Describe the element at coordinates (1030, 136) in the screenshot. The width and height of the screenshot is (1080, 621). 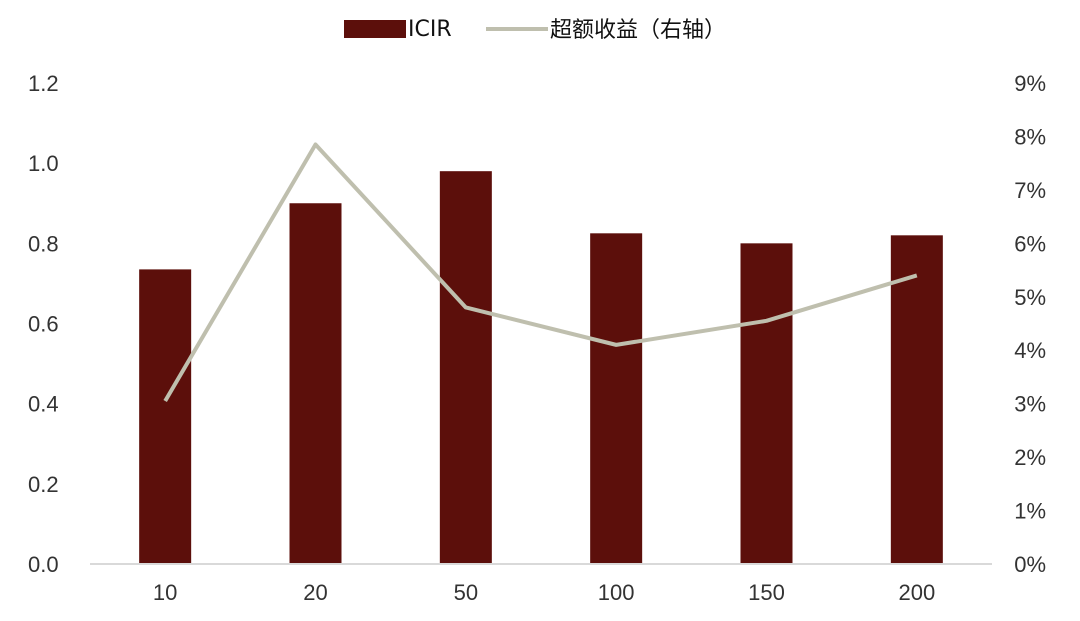
I see `right-tick-label: 8%` at that location.